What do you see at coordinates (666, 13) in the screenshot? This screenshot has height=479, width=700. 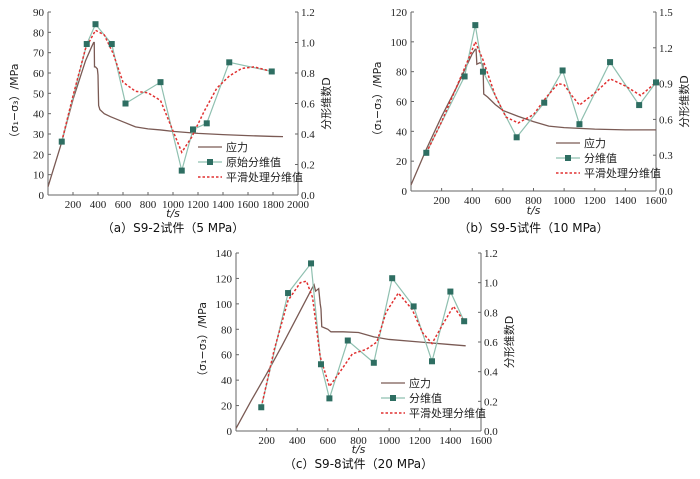 I see `y-right-tick-label: 1.5` at bounding box center [666, 13].